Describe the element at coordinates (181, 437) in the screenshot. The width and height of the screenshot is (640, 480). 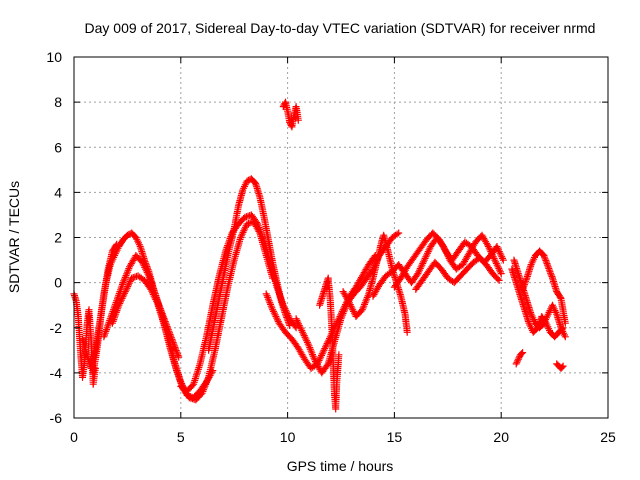
I see `x-tick-label: 5` at that location.